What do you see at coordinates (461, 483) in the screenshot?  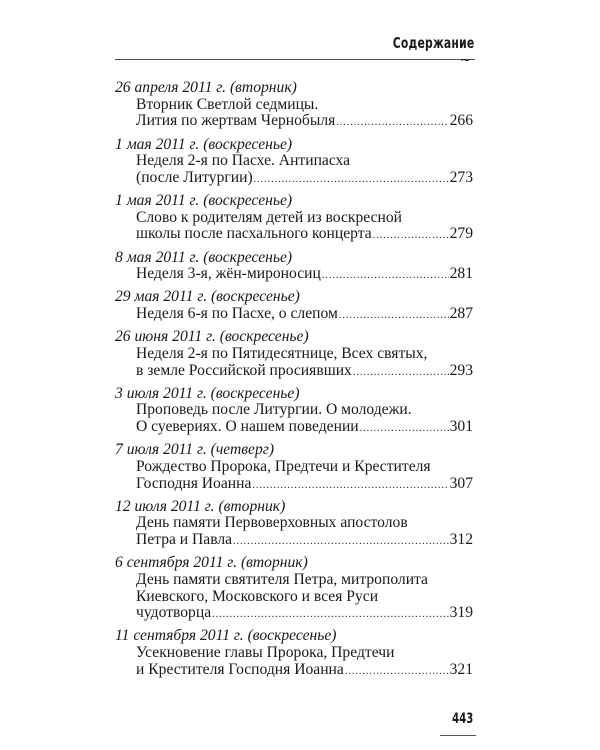 I see `toc-entry-page: 307` at bounding box center [461, 483].